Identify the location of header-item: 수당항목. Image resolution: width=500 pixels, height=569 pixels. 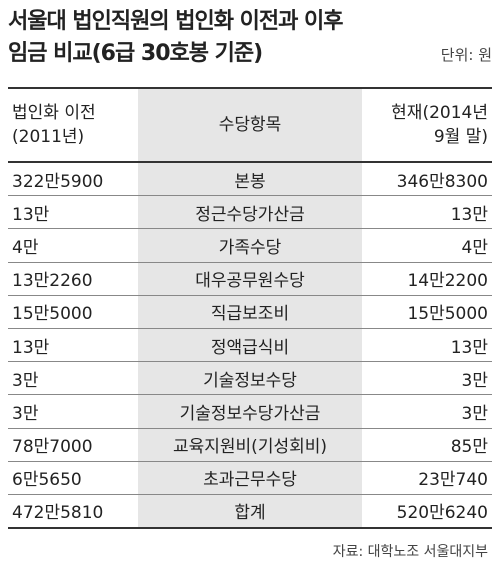
(250, 125).